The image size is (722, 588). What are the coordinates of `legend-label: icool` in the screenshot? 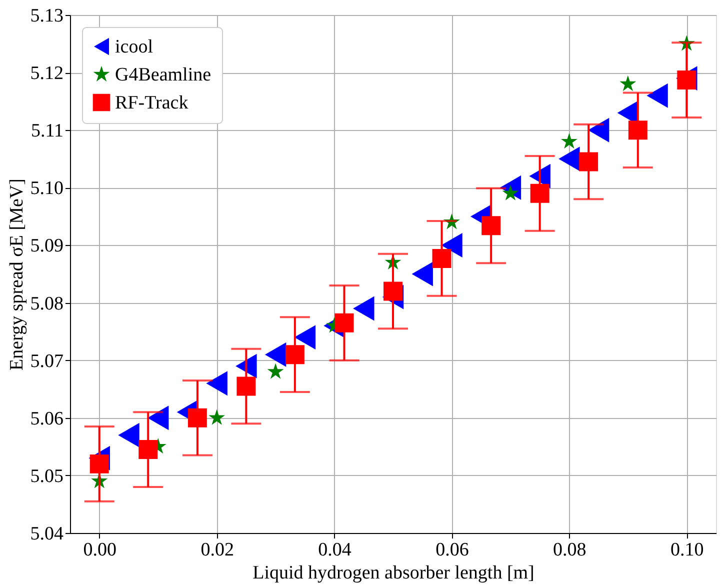 It's located at (134, 47).